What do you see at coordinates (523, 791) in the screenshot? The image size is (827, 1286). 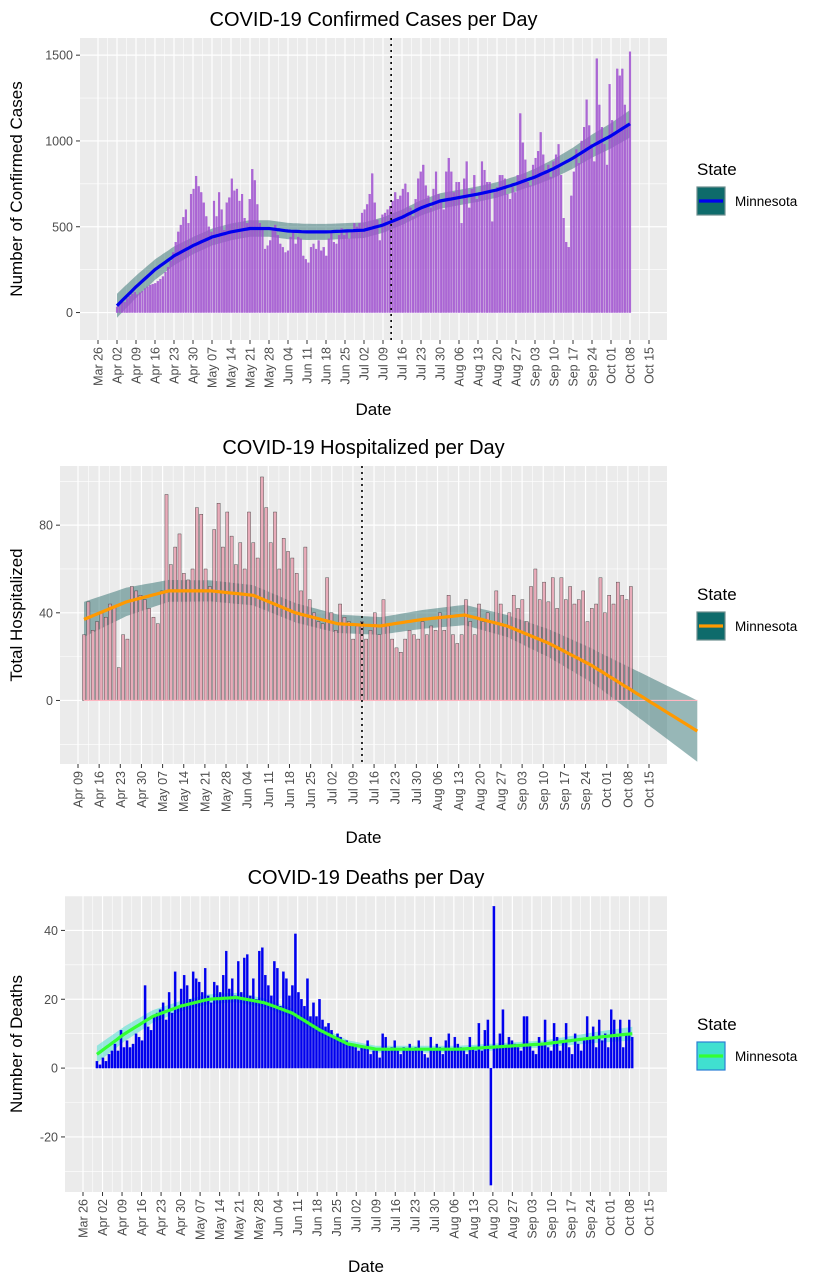 I see `x-tick-label: Sep 03` at bounding box center [523, 791].